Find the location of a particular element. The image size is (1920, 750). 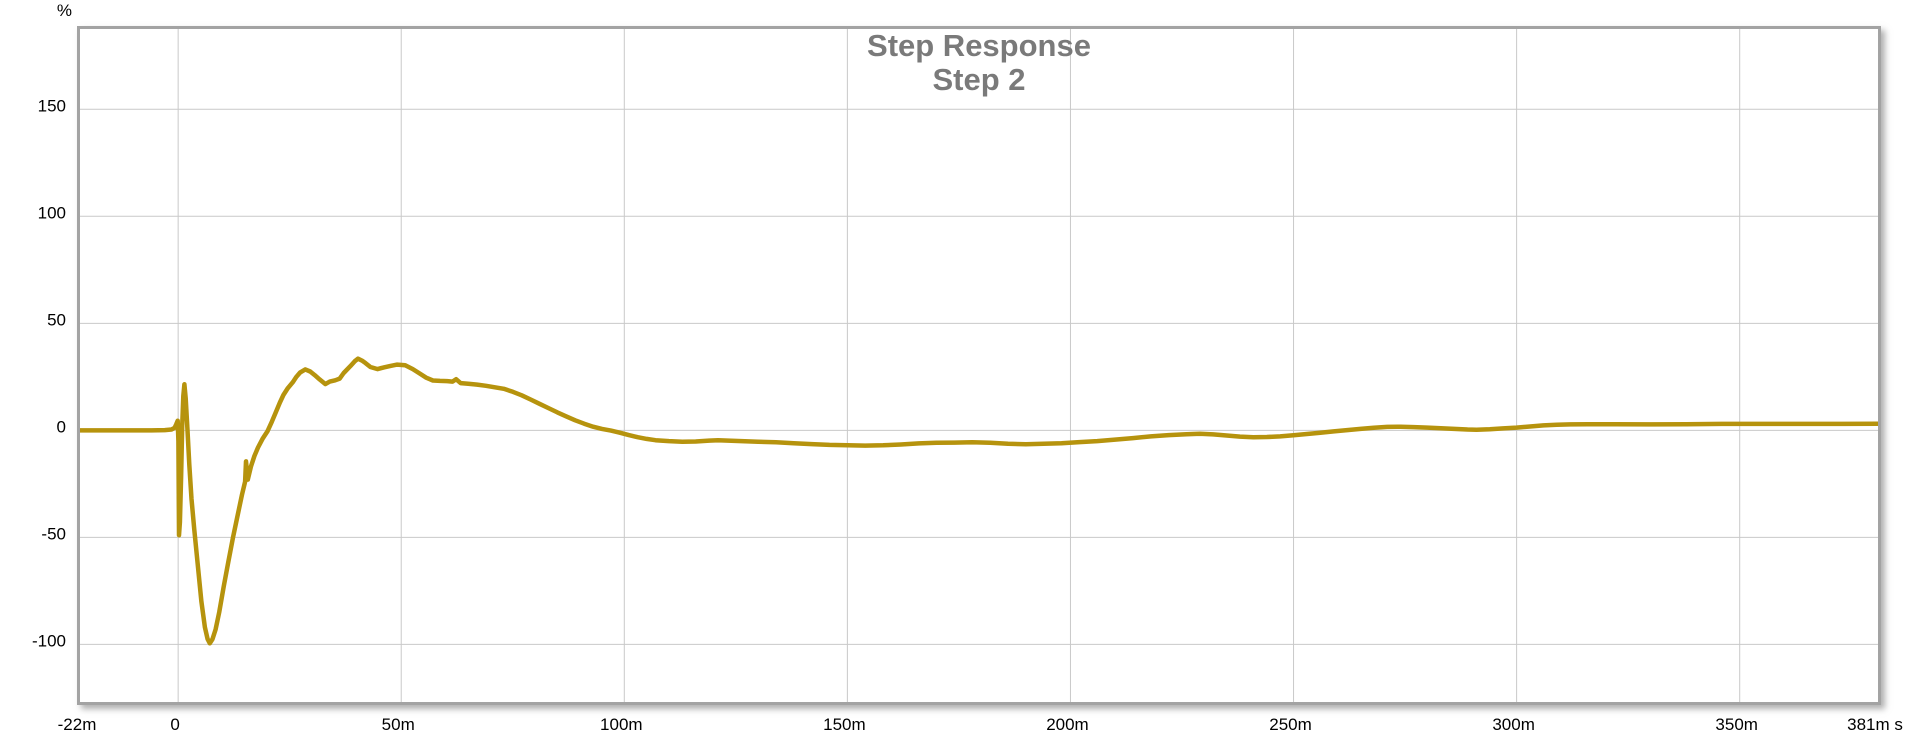

x-tick-label: 350m is located at coordinates (1736, 724).